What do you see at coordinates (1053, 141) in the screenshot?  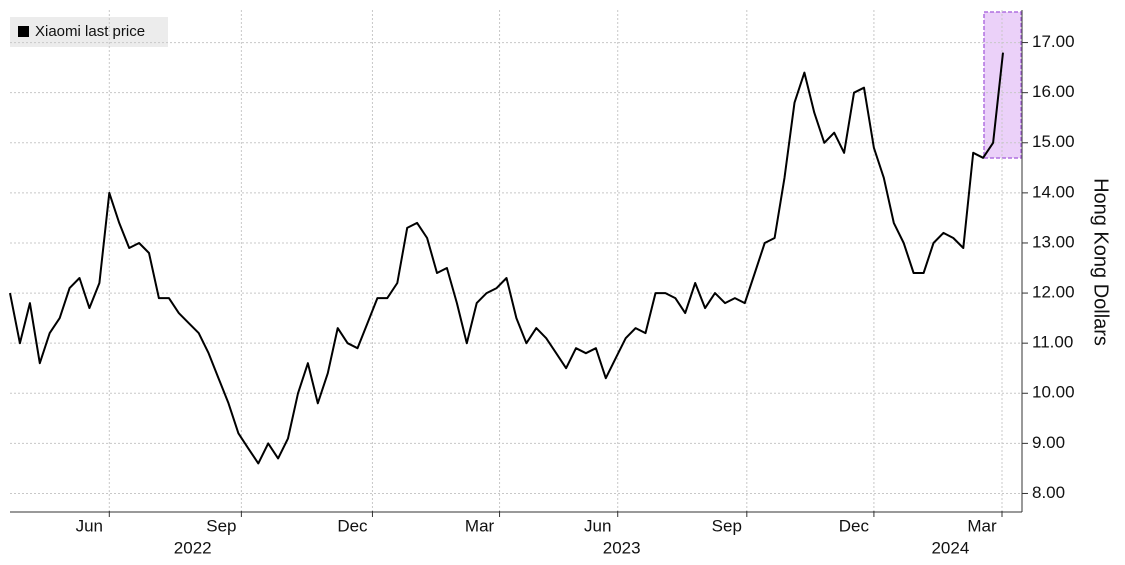 I see `y-tick-label: 15.00` at bounding box center [1053, 141].